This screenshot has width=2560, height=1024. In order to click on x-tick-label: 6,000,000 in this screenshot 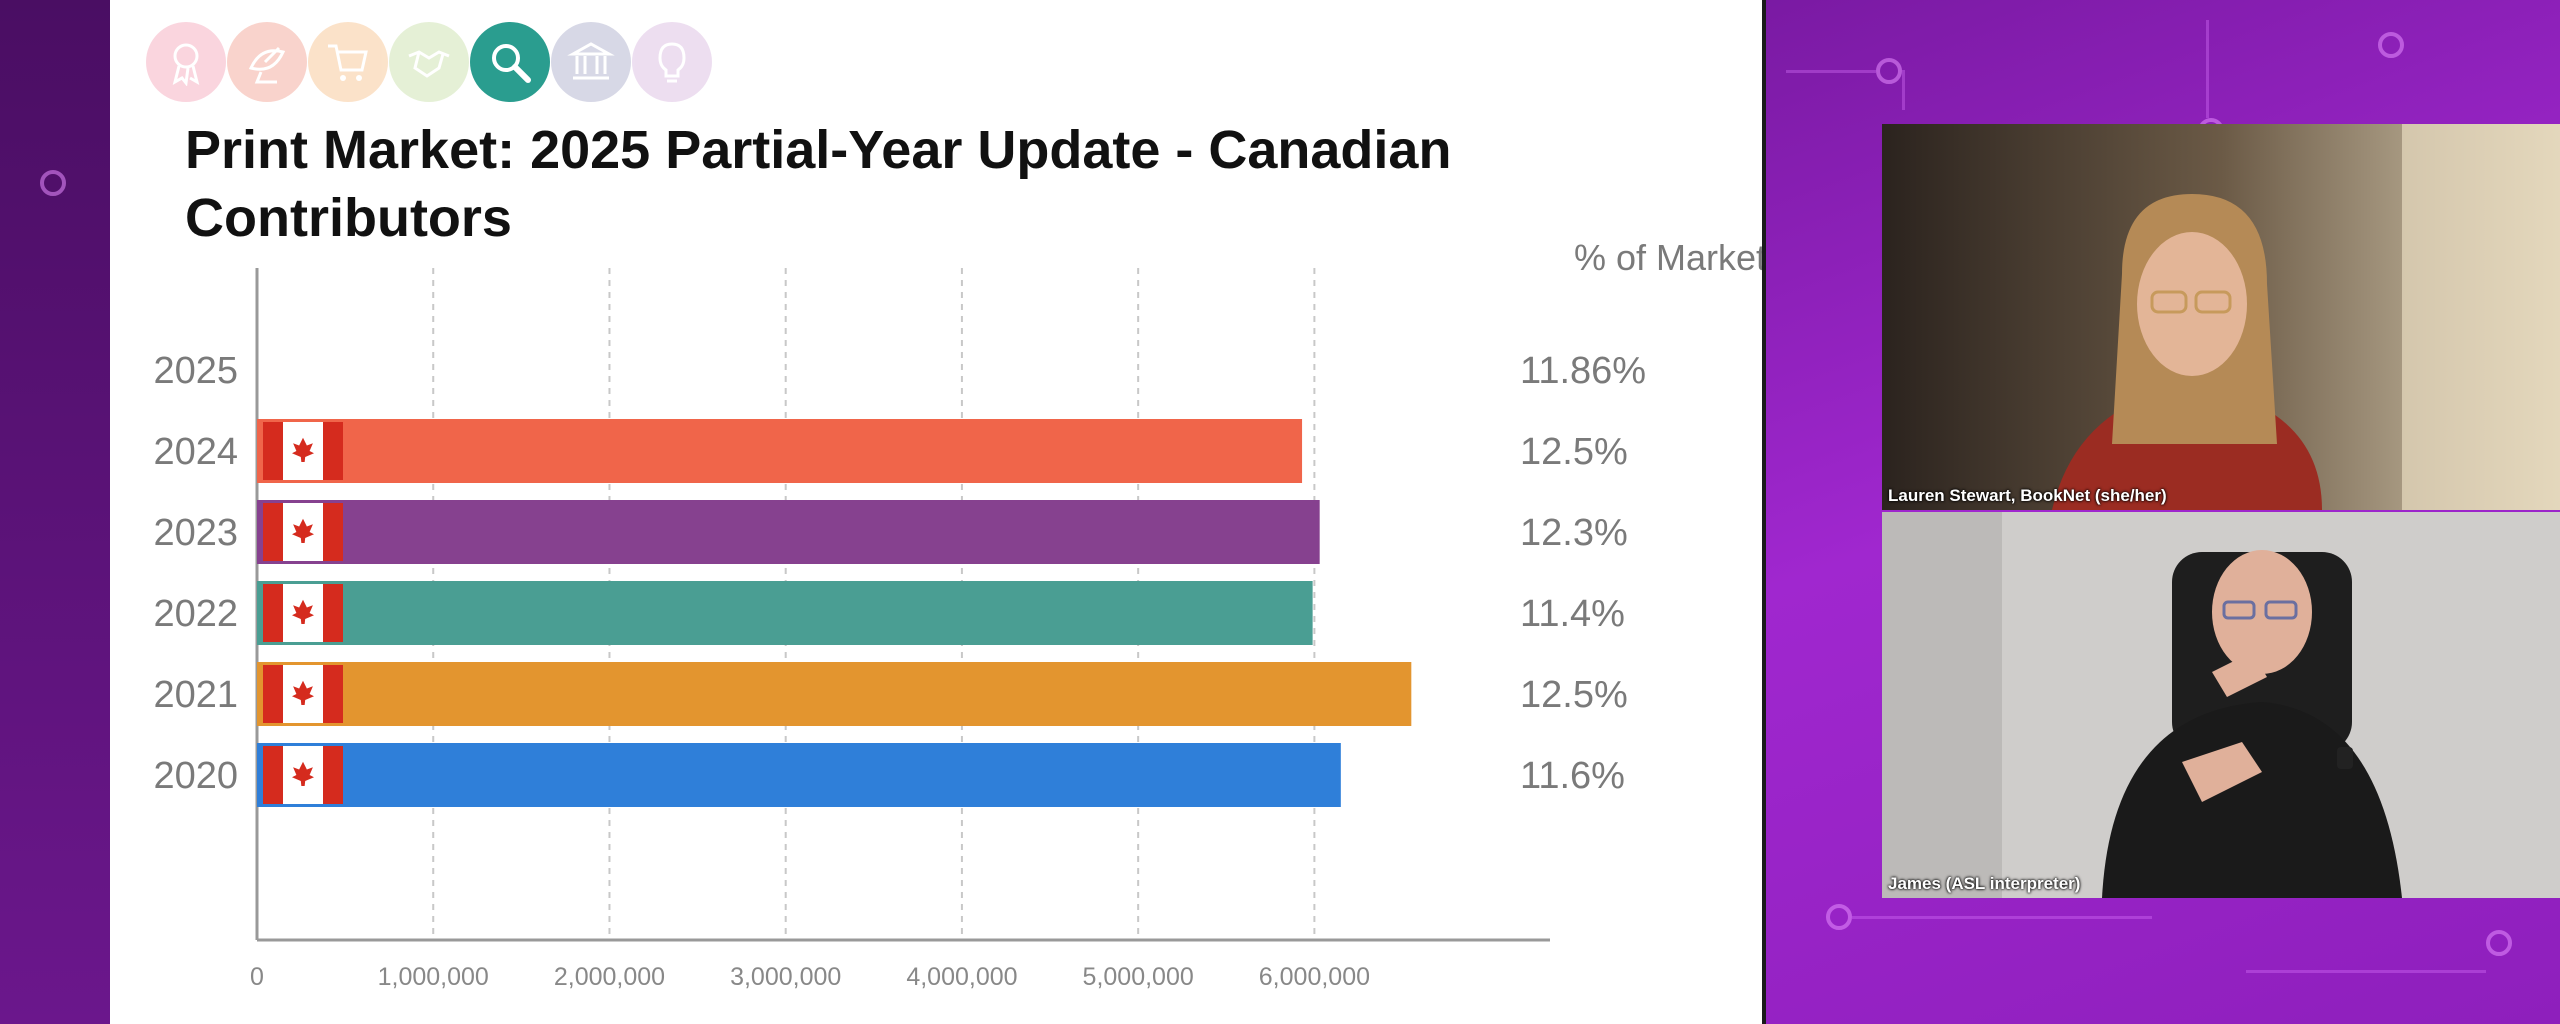, I will do `click(1314, 977)`.